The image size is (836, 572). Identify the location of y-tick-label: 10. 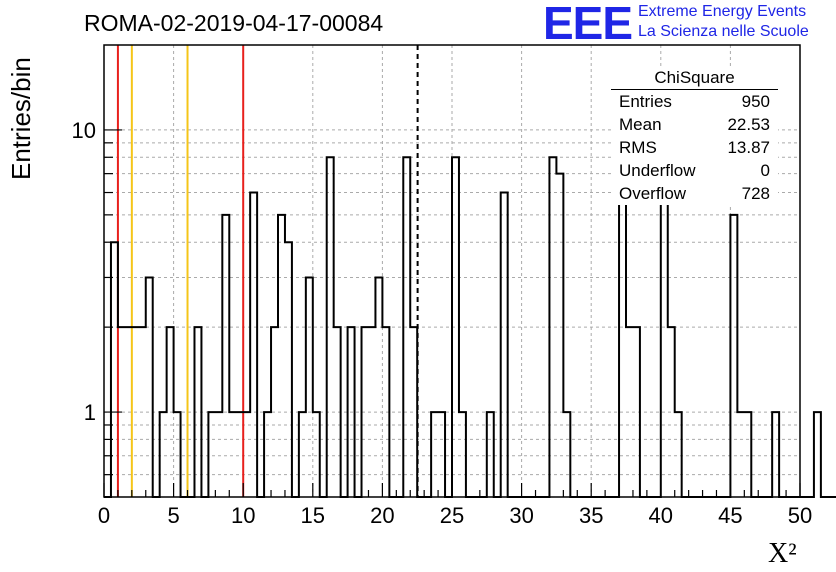
(84, 130).